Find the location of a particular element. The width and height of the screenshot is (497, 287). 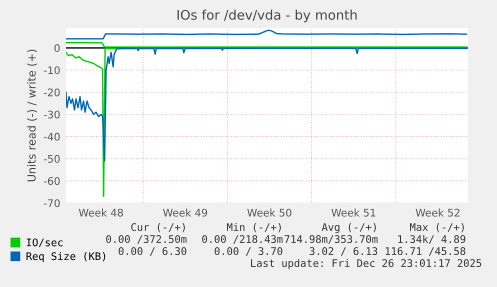

y-tick-label: -30 is located at coordinates (52, 114).